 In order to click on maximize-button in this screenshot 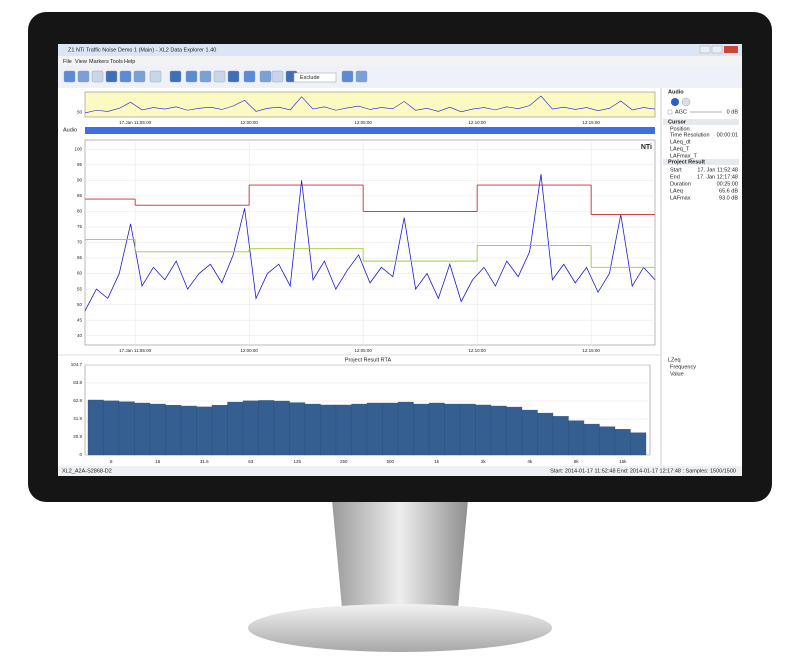, I will do `click(717, 49)`.